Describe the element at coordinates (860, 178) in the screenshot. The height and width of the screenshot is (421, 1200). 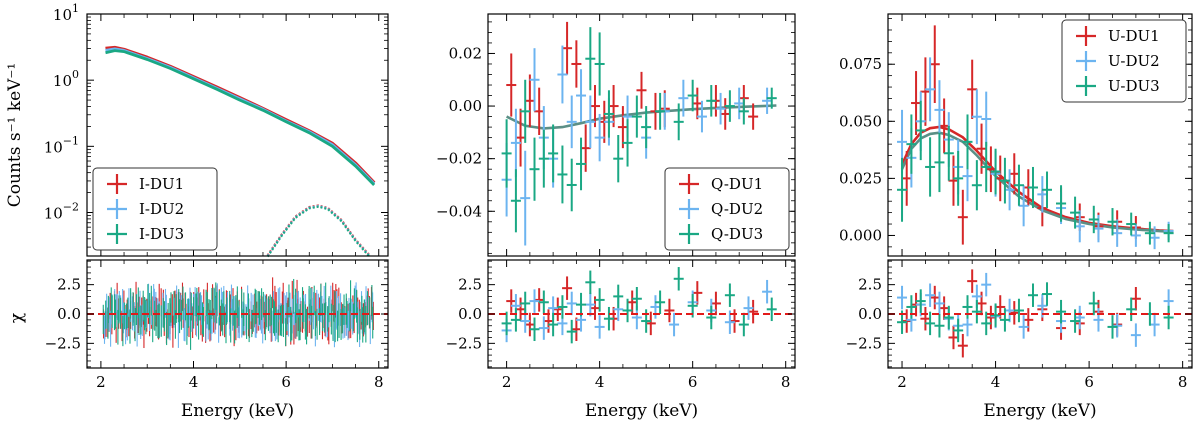
I see `y-tick-label: 0.025` at that location.